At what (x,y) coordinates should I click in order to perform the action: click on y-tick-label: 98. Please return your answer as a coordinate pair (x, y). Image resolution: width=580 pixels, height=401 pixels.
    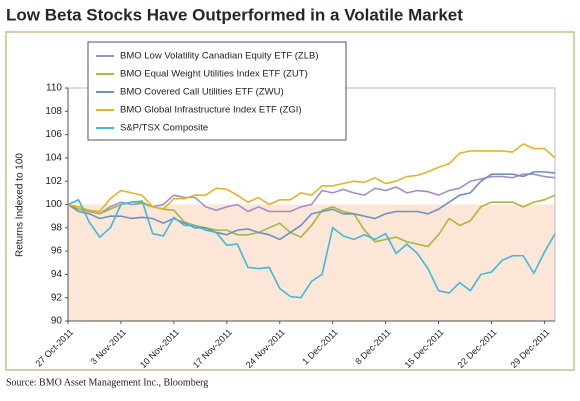
    Looking at the image, I should click on (57, 227).